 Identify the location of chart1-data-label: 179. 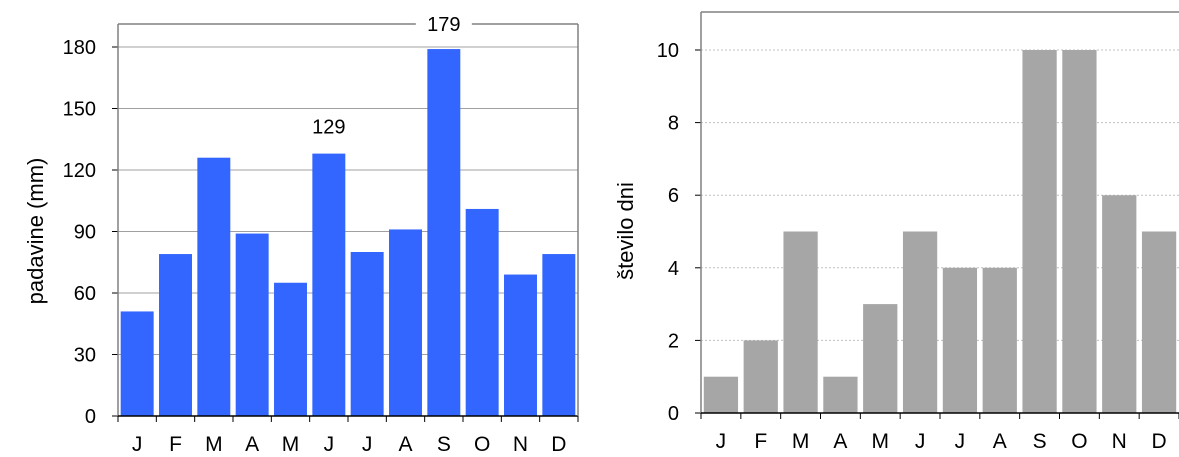
(443, 25).